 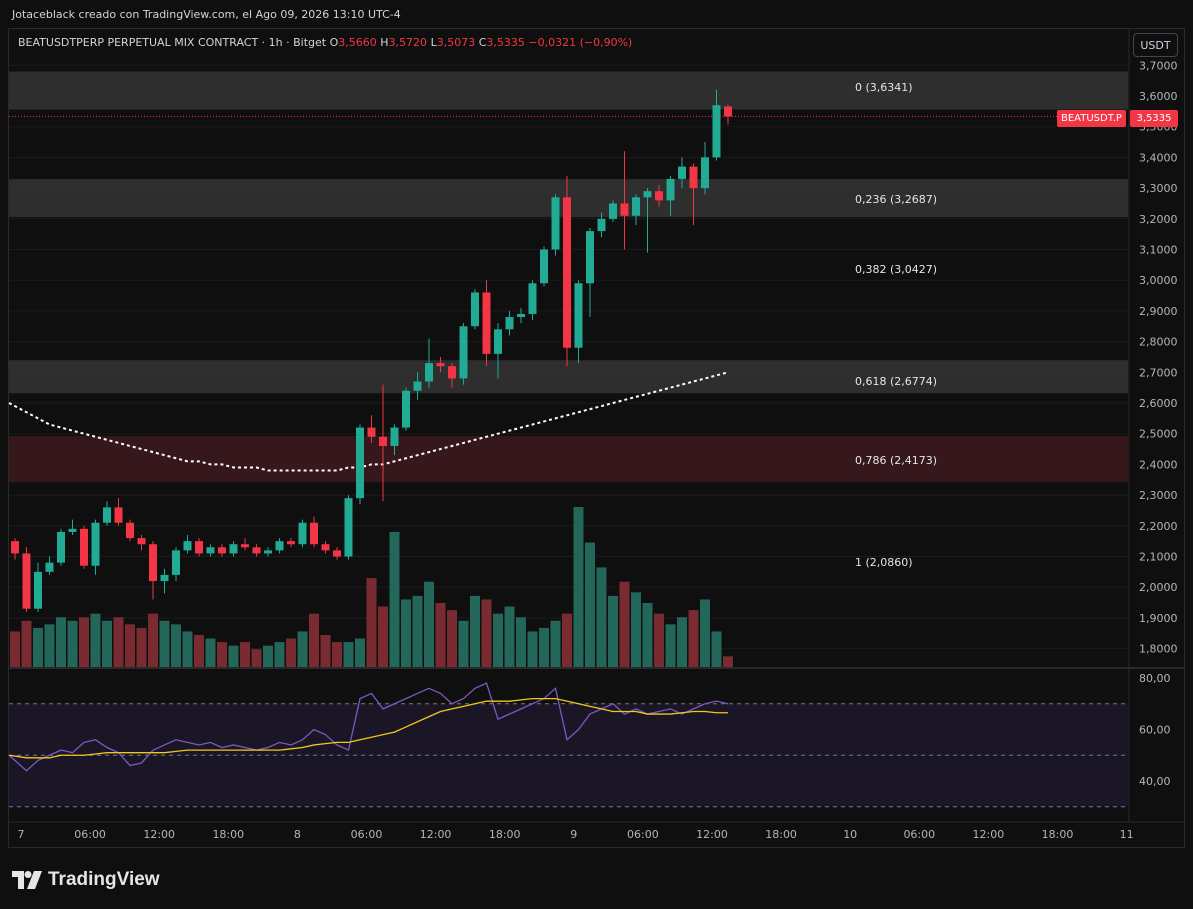 What do you see at coordinates (1158, 495) in the screenshot?
I see `price-tick-label: 2,3000` at bounding box center [1158, 495].